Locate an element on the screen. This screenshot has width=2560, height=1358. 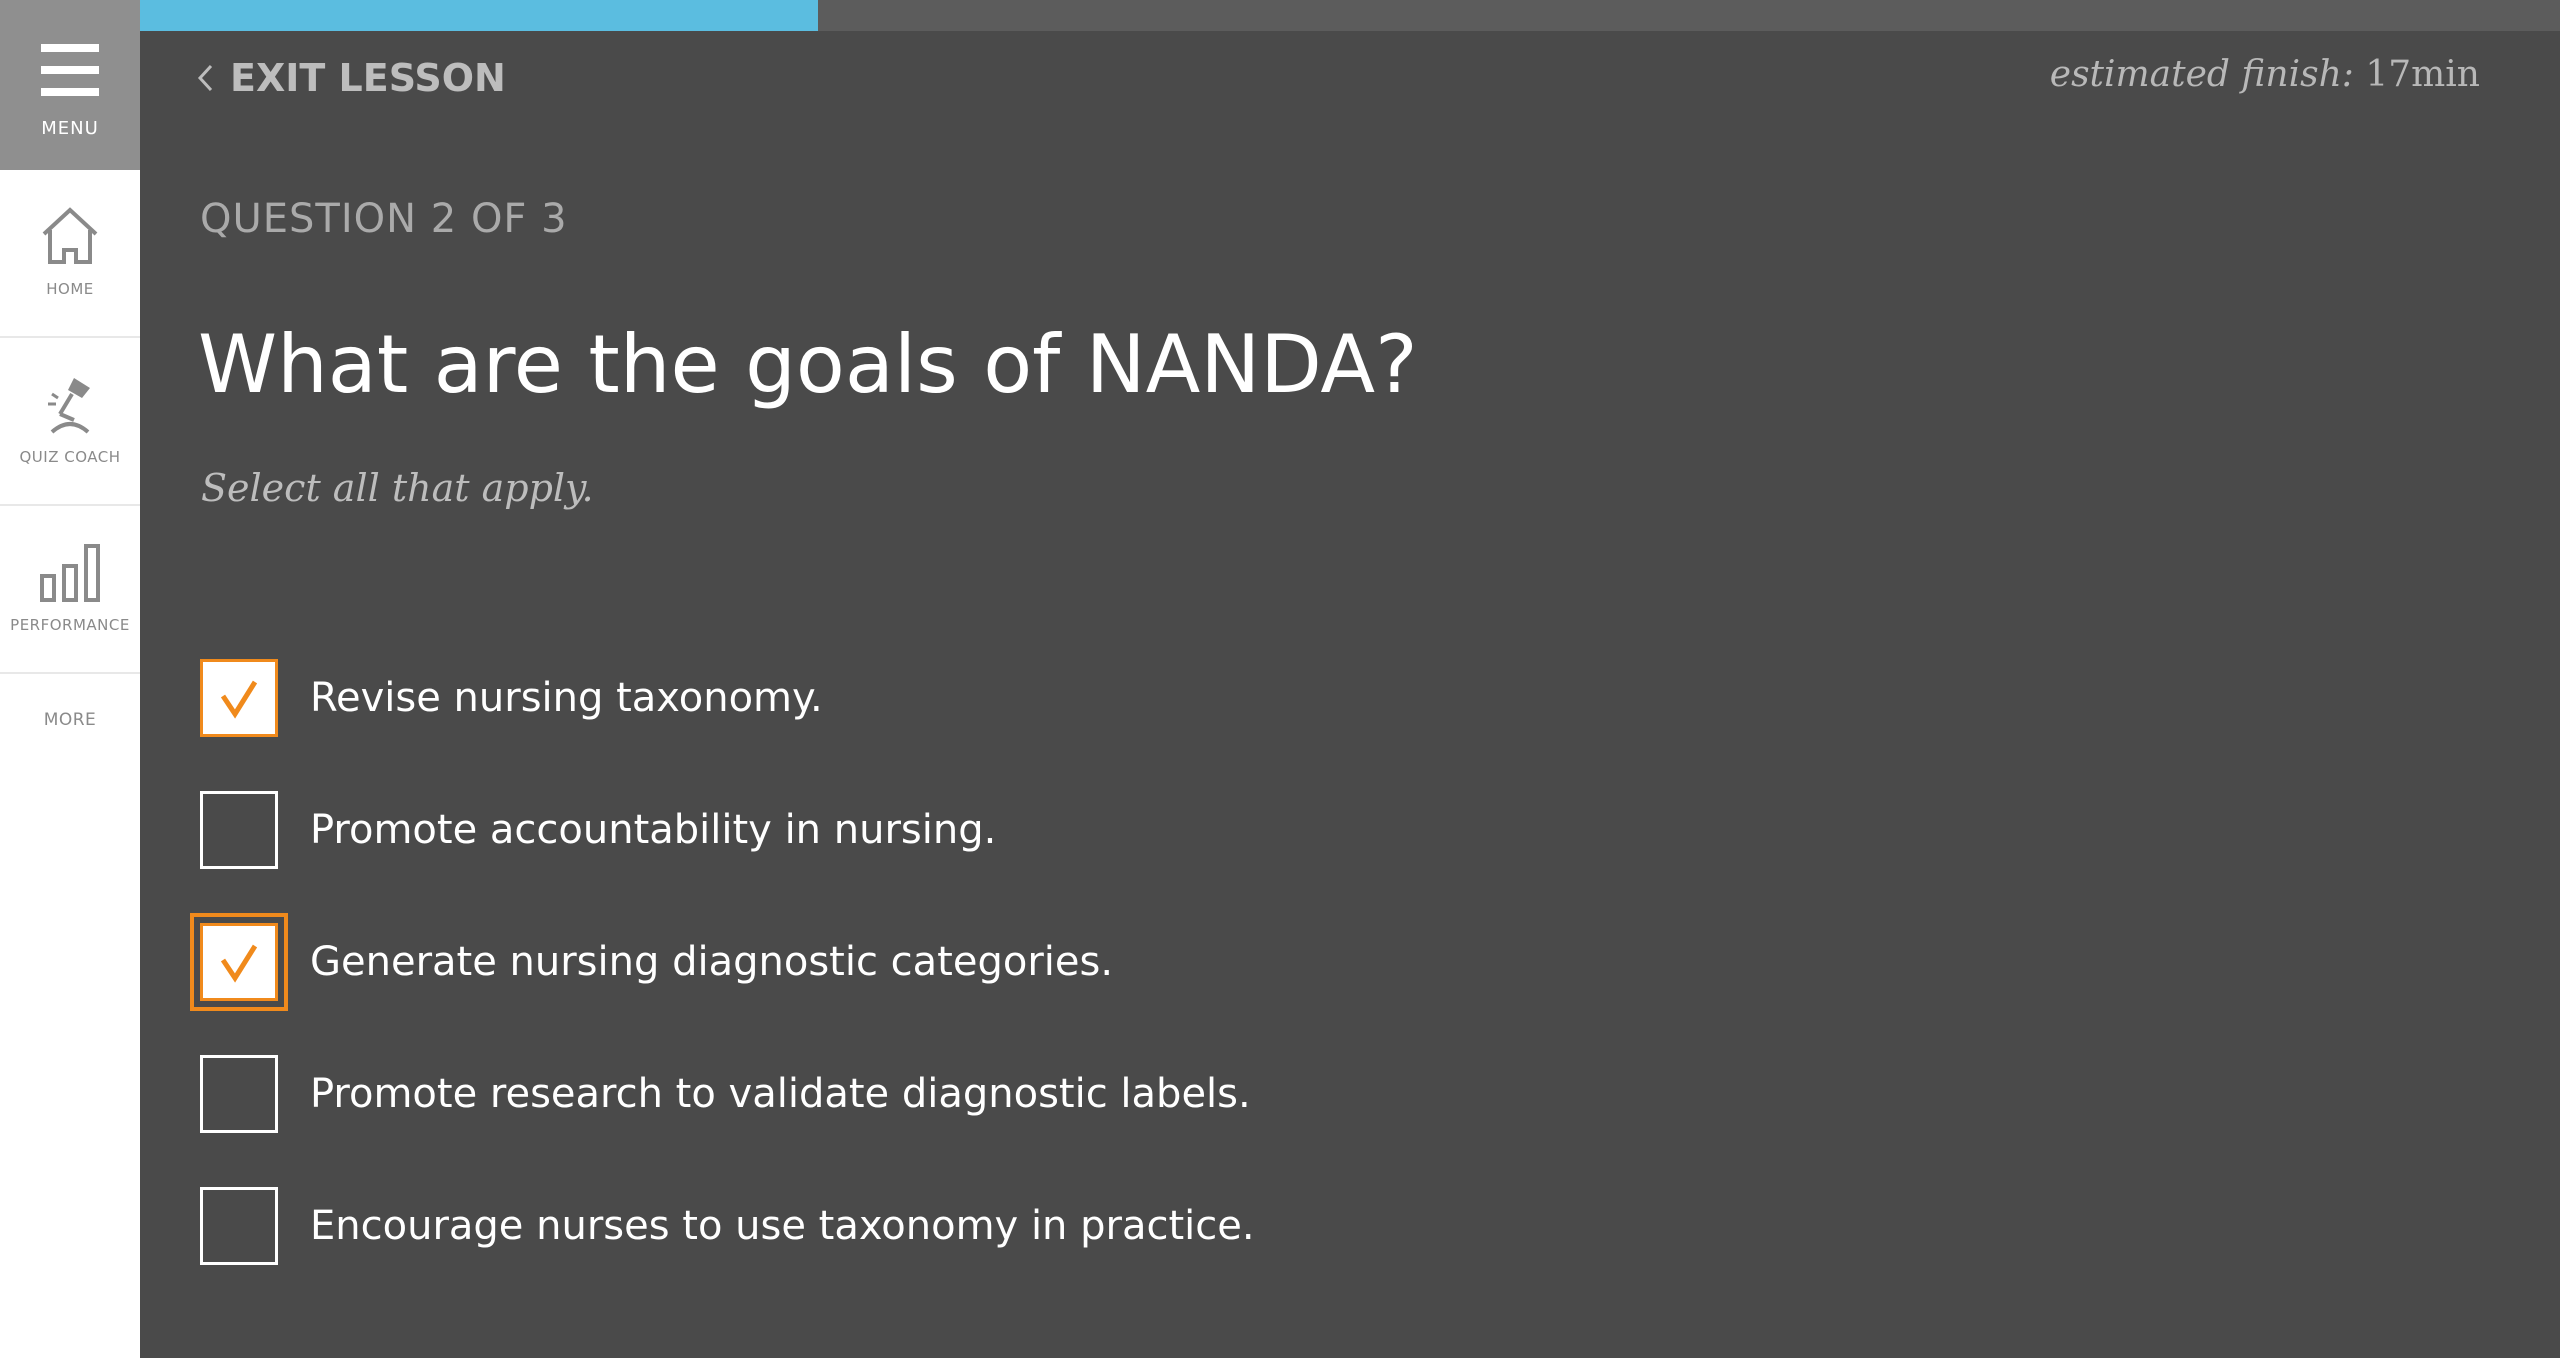
sidebar-item-performance: PERFORMANCE is located at coordinates (70, 590).